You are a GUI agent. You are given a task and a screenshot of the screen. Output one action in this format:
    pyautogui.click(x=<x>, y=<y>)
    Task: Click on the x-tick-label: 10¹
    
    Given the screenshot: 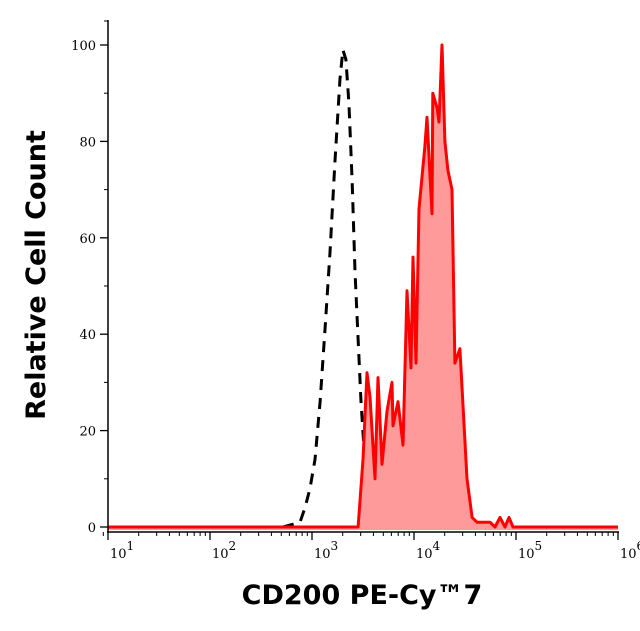 What is the action you would take?
    pyautogui.click(x=122, y=550)
    